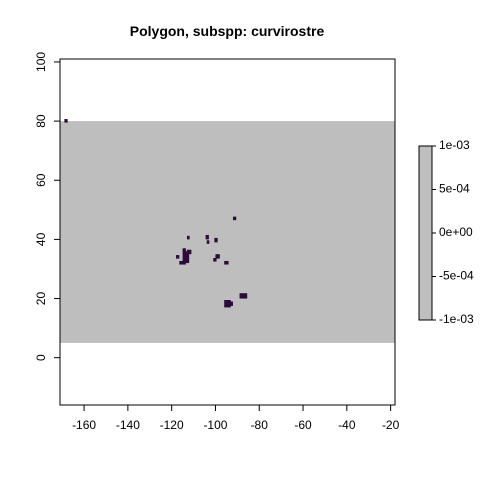 This screenshot has width=480, height=480. Describe the element at coordinates (456, 232) in the screenshot. I see `legend-tick-label: 0e+00` at that location.